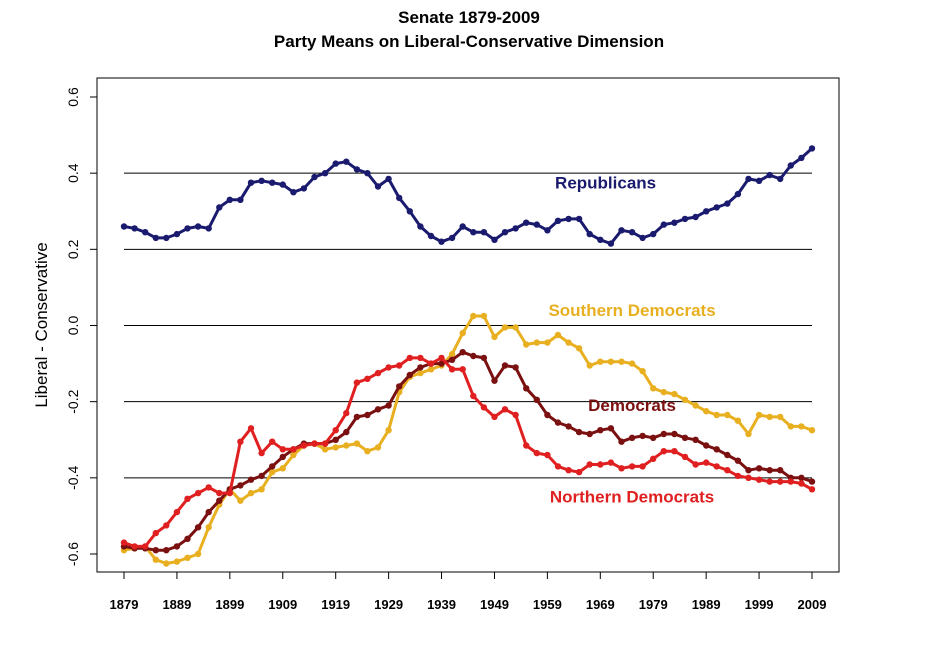  What do you see at coordinates (124, 604) in the screenshot?
I see `x-tick-label: 1879` at bounding box center [124, 604].